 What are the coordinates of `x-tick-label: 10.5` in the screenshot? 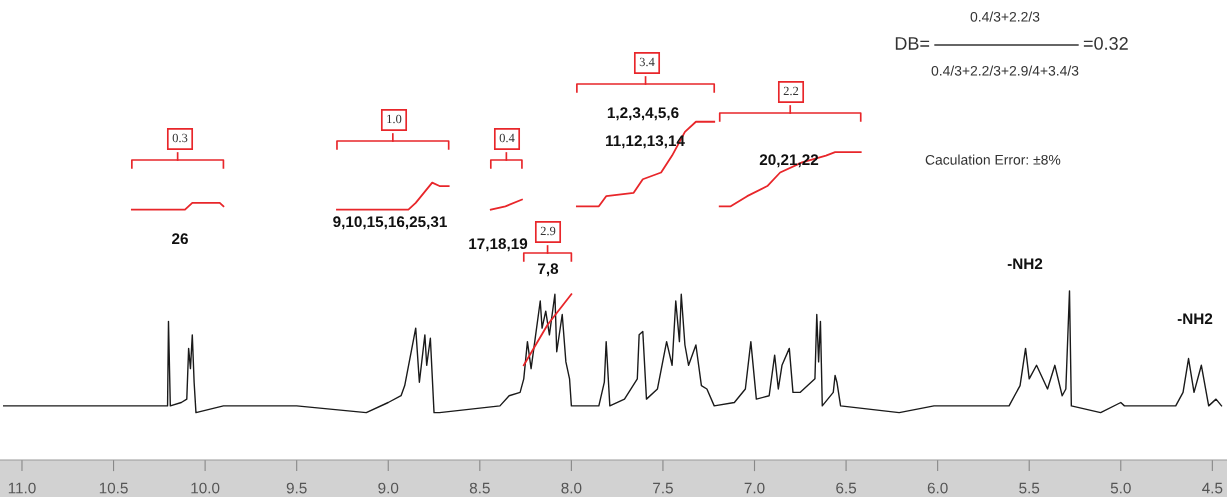 It's located at (113, 488).